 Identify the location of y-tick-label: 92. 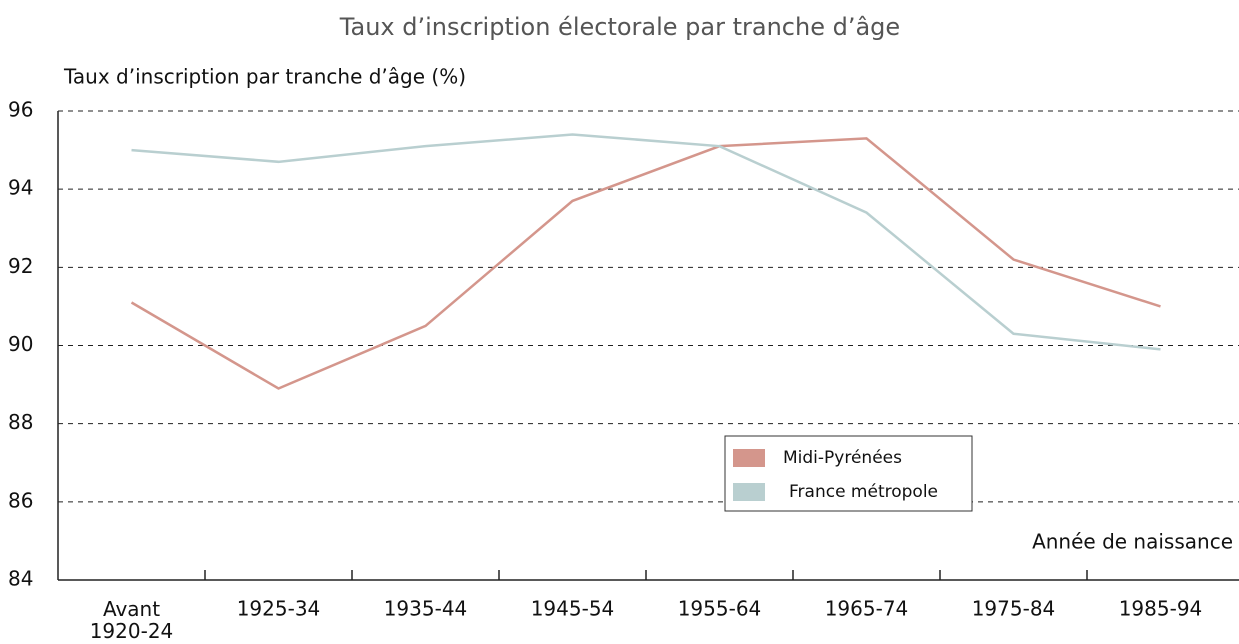
(20, 266).